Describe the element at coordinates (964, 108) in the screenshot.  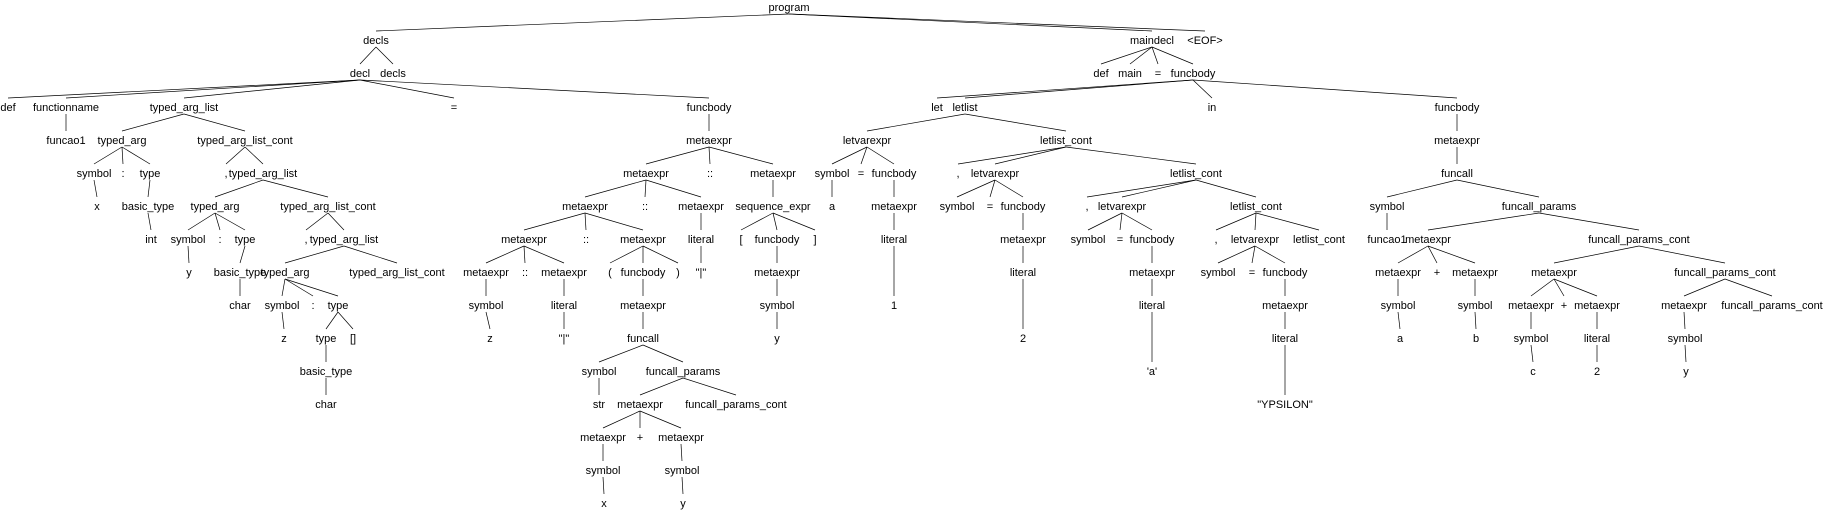
I see `tree-node-letlist: letlist` at that location.